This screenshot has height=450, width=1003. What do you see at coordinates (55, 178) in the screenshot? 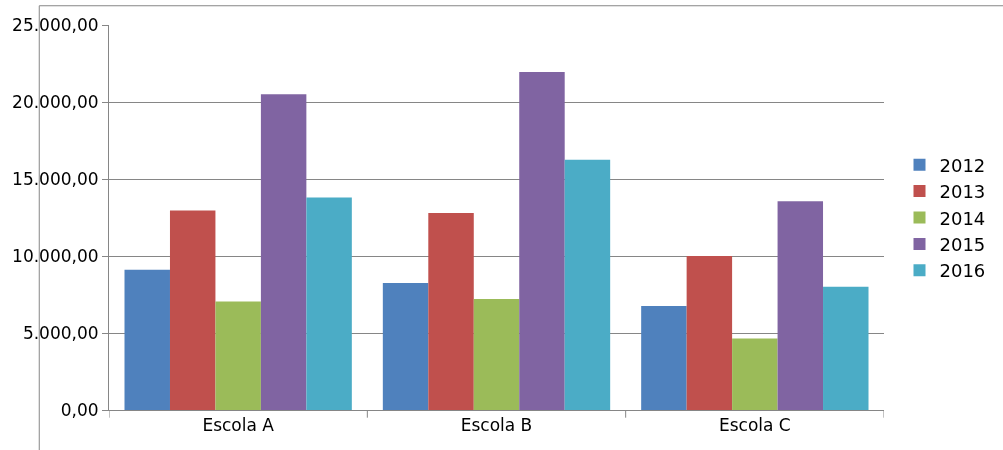
I see `y-tick-label: 15.000,00` at bounding box center [55, 178].